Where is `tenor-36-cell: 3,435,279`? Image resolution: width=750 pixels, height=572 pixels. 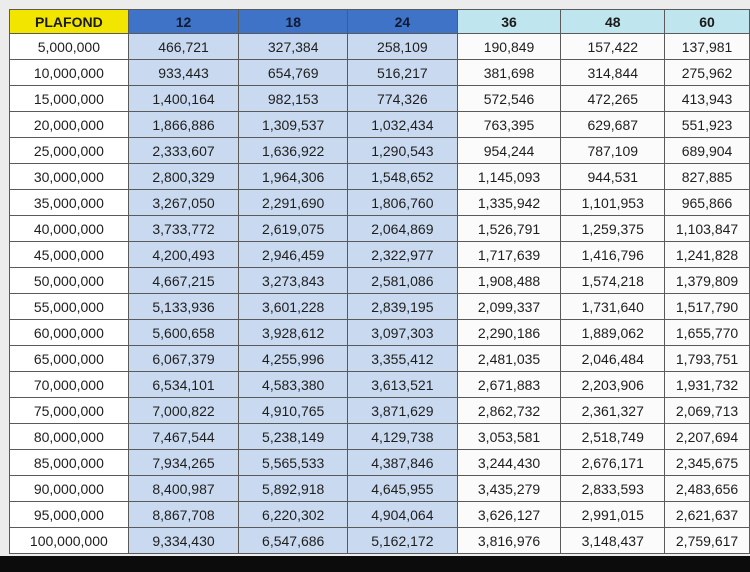
tenor-36-cell: 3,435,279 is located at coordinates (509, 488).